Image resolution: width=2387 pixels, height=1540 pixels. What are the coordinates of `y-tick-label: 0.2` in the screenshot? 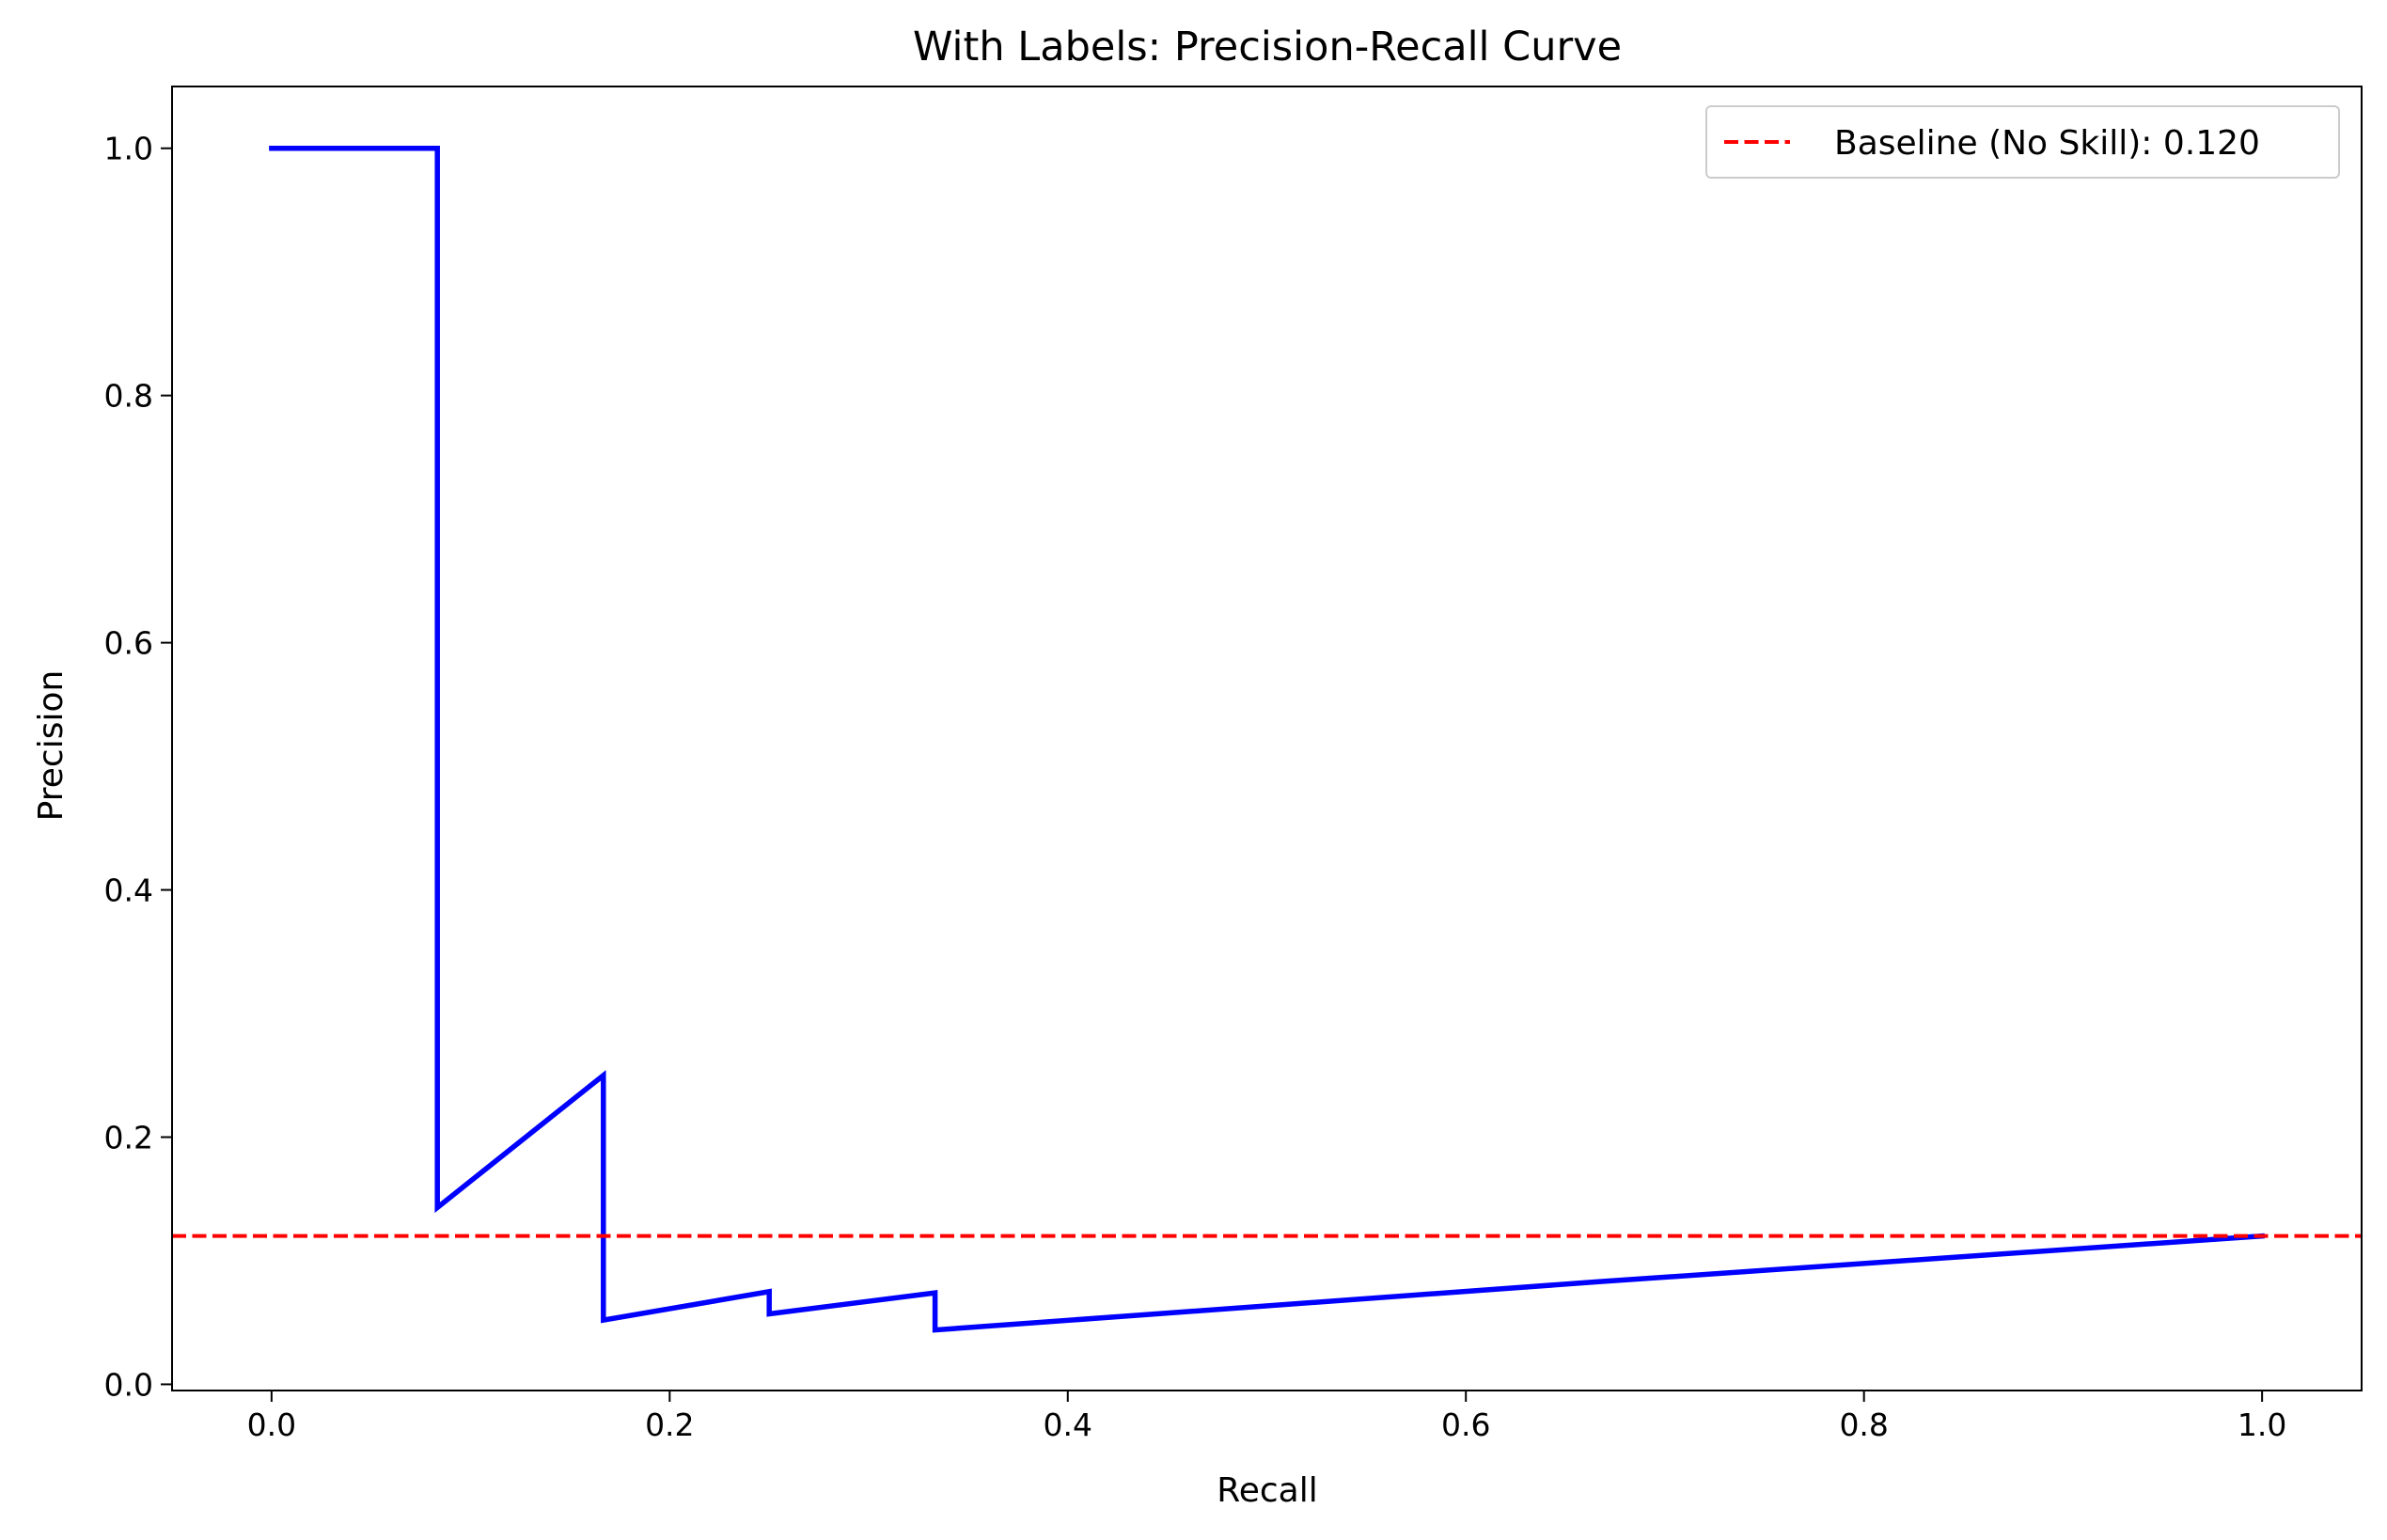 It's located at (128, 1137).